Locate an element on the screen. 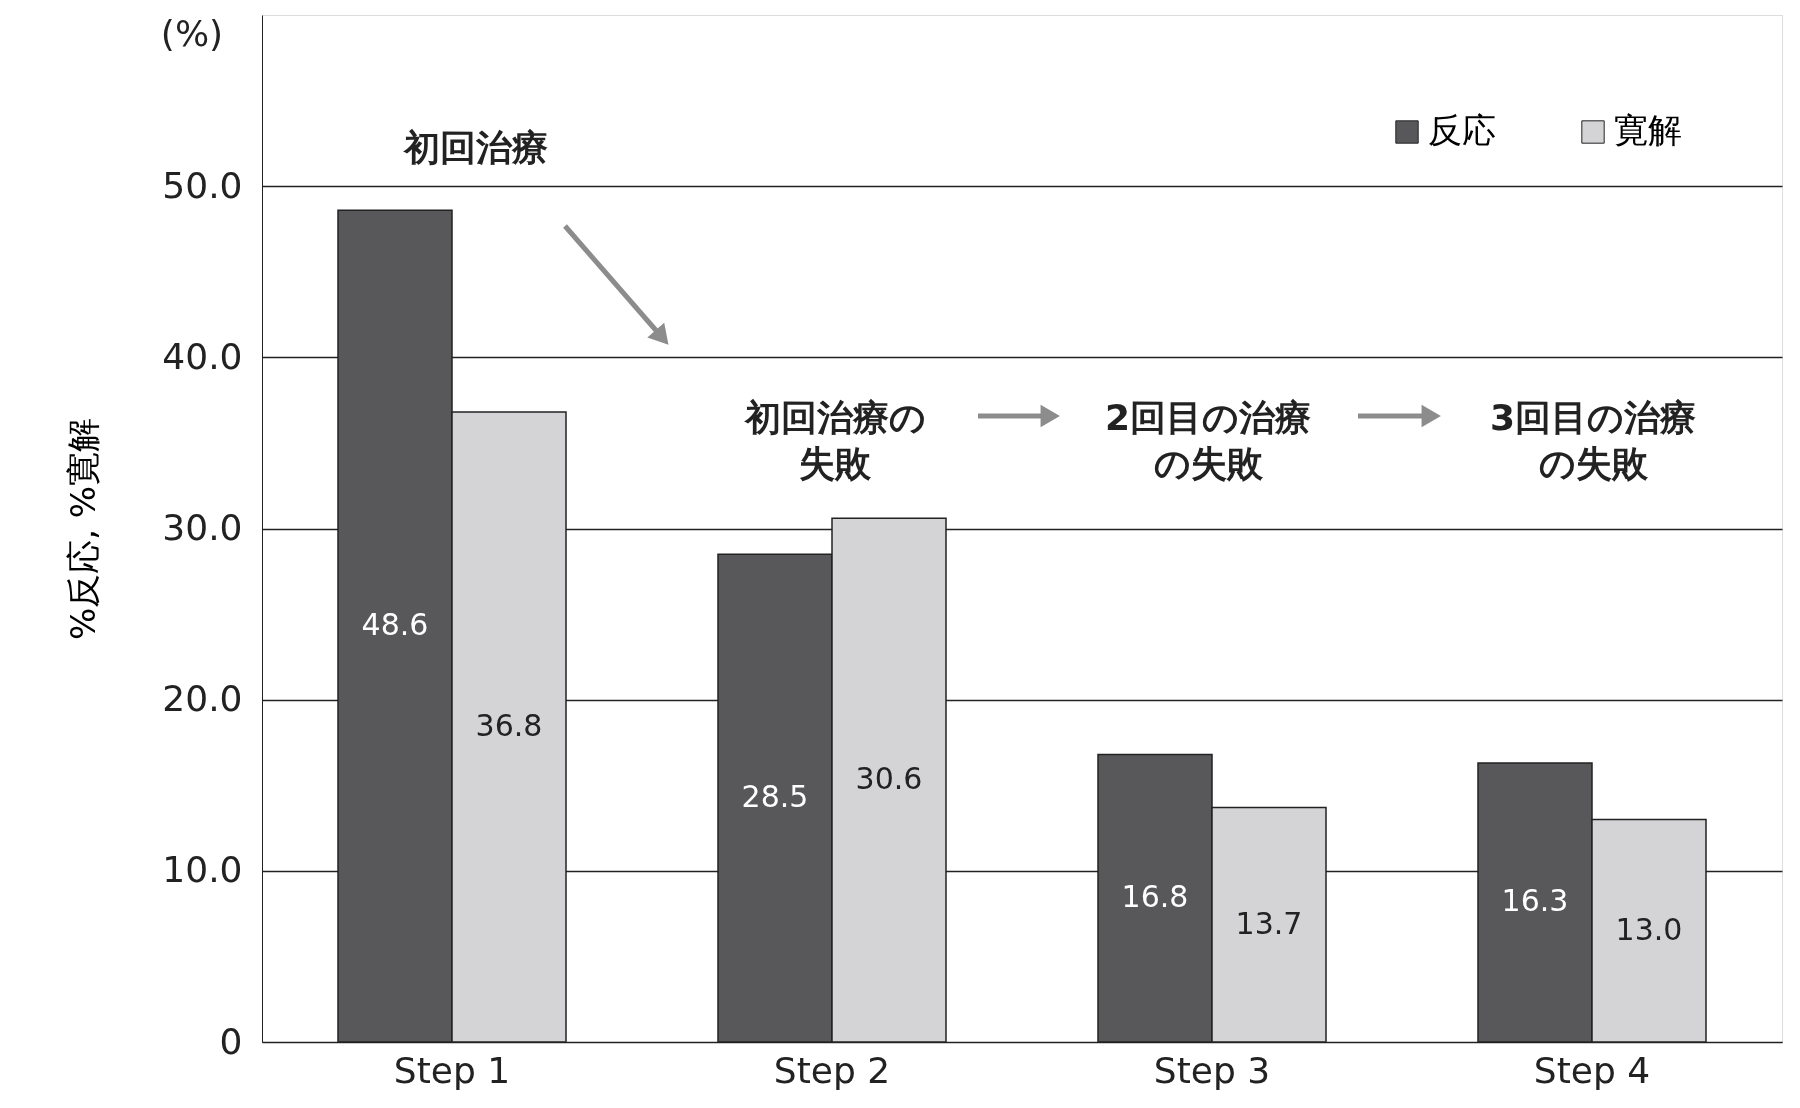  annotation: 2回目の治療の失敗 is located at coordinates (1208, 440).